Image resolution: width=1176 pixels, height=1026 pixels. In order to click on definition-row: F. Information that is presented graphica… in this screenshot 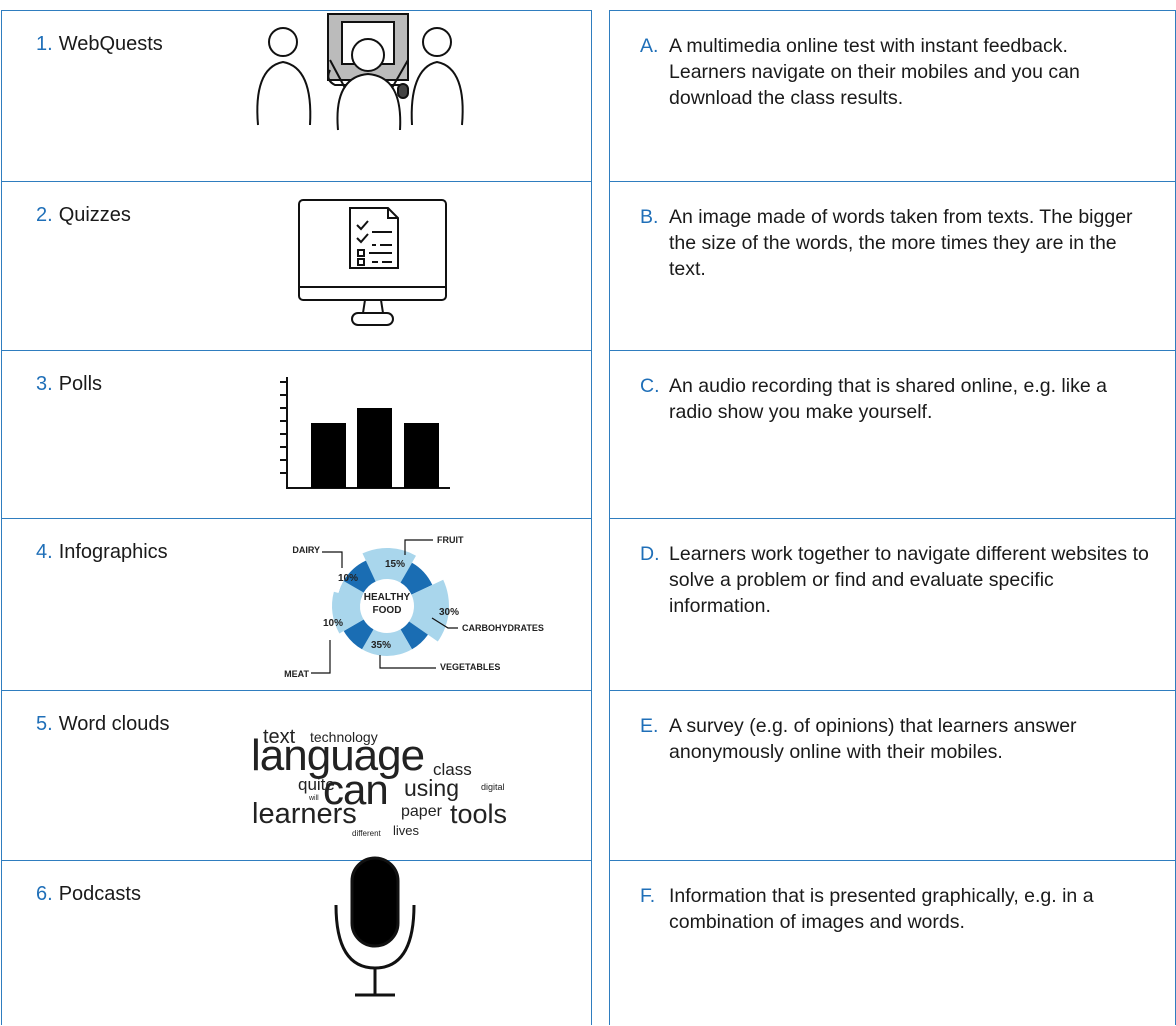, I will do `click(892, 943)`.